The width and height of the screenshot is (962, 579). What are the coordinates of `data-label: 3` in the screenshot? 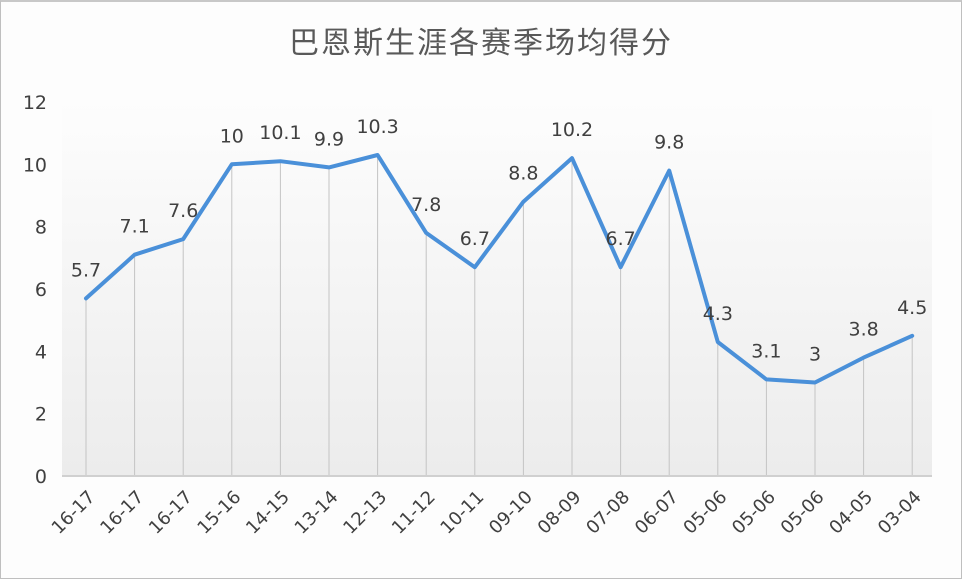 It's located at (815, 355).